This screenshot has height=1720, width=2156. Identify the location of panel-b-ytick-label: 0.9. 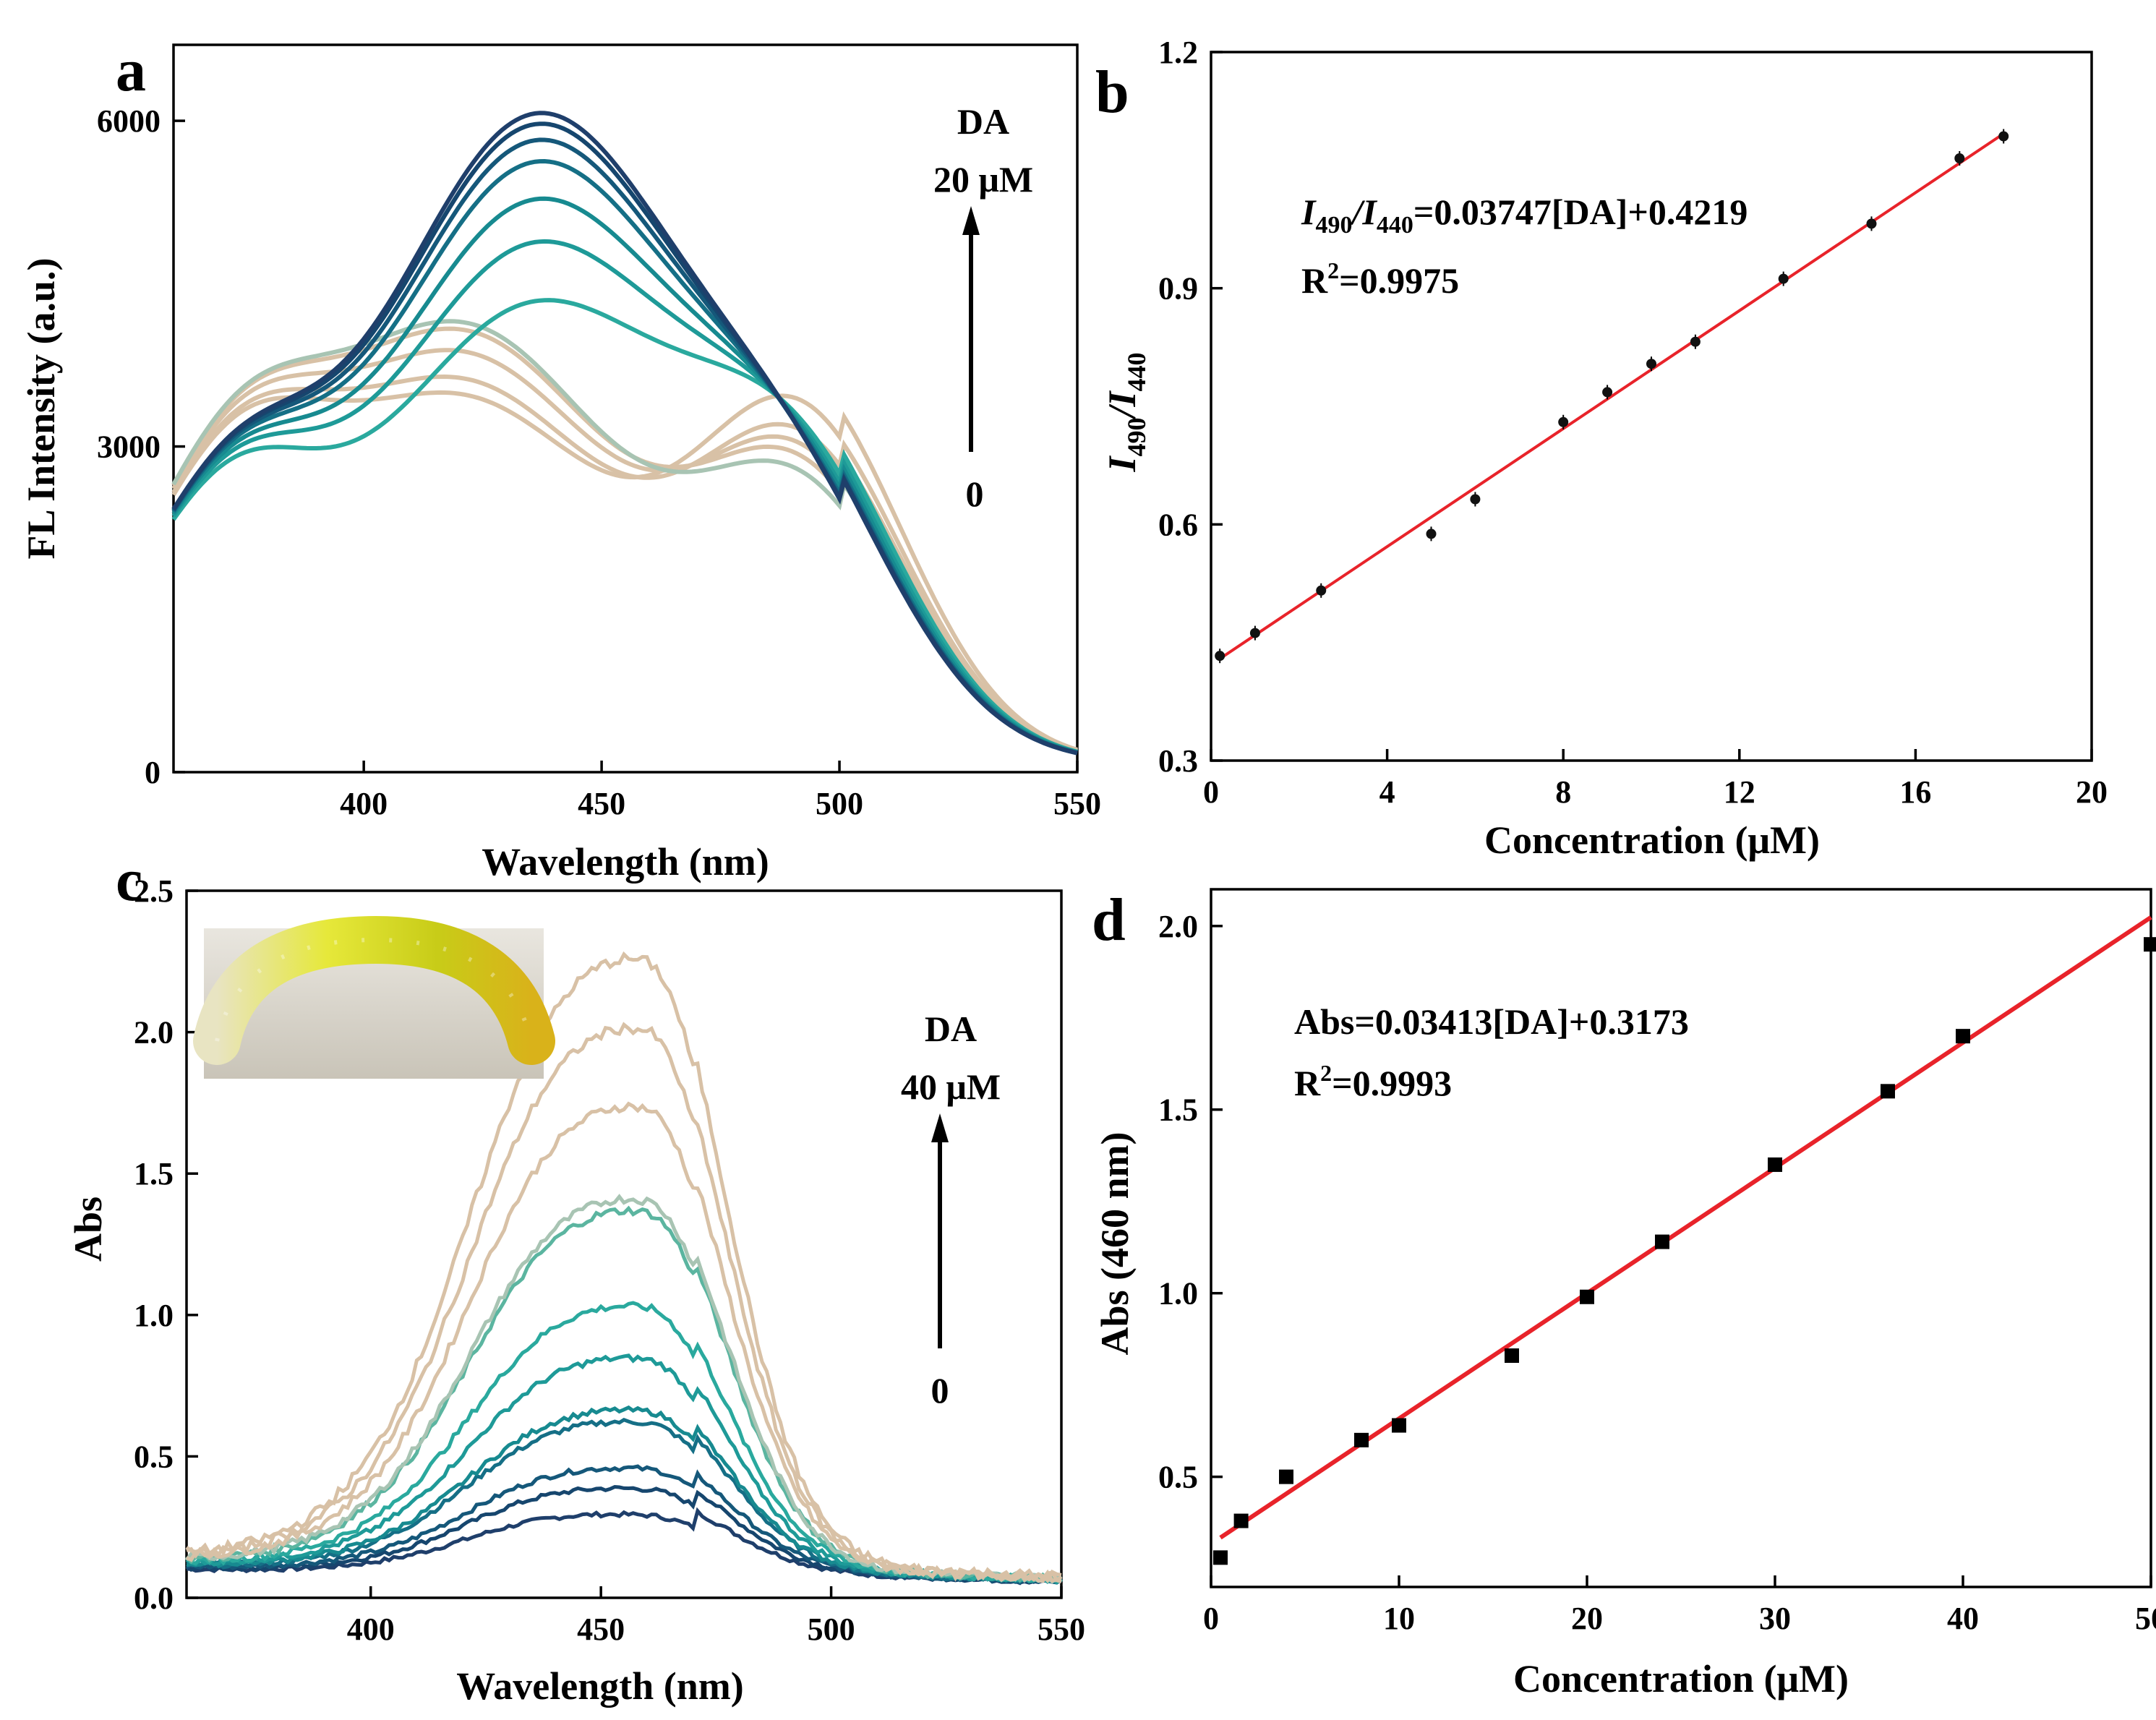
(1178, 289).